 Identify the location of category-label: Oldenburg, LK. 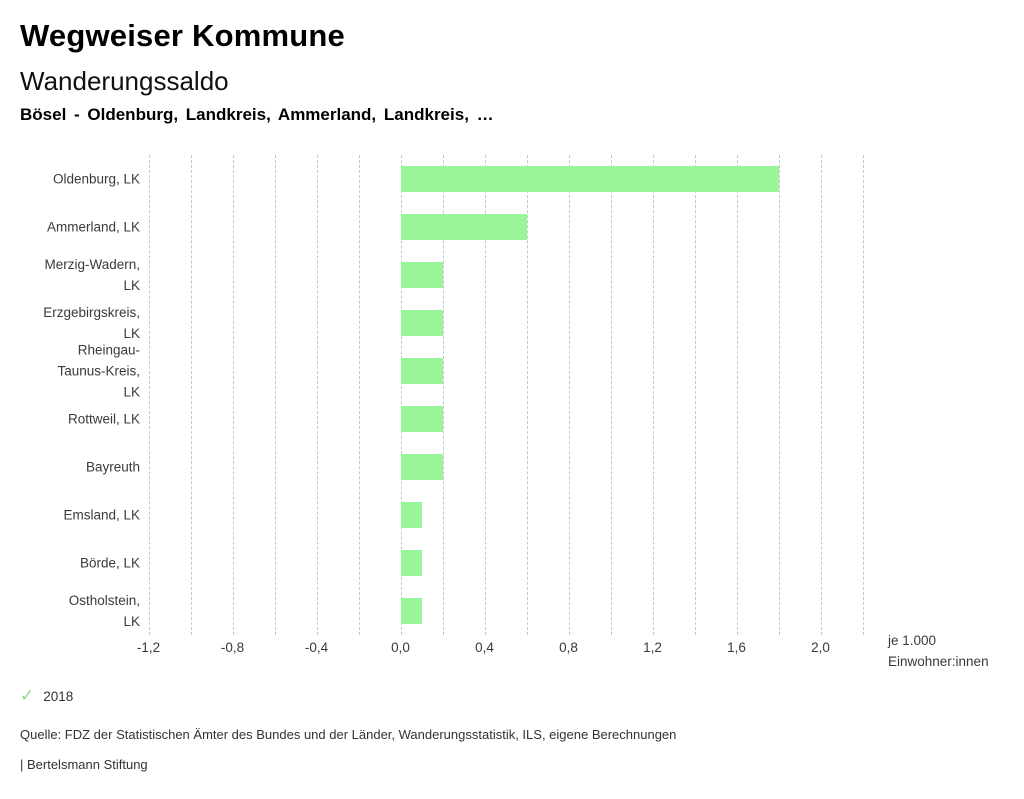
(96, 179).